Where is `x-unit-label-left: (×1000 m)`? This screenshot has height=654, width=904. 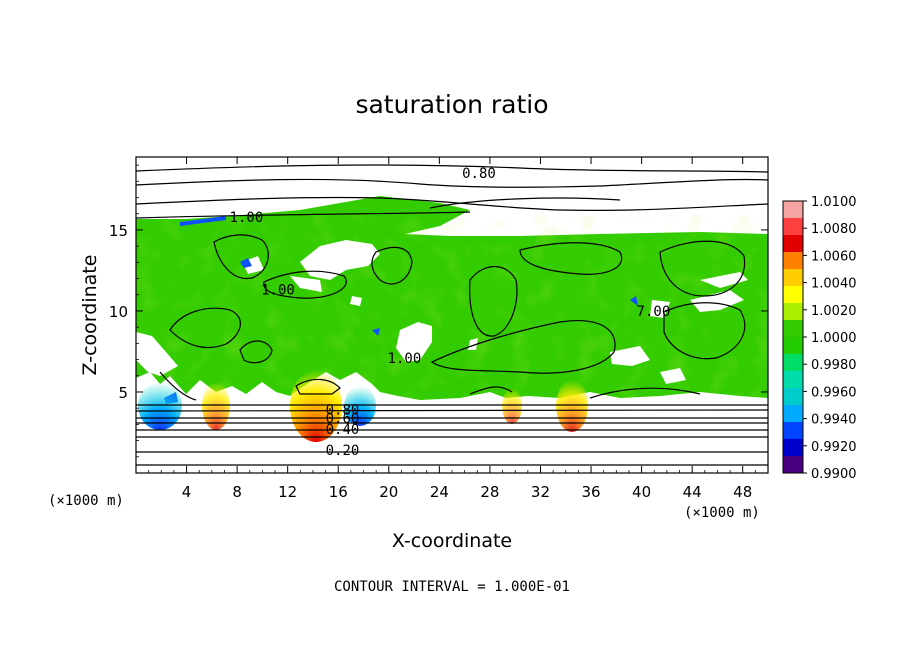
x-unit-label-left: (×1000 m) is located at coordinates (86, 501).